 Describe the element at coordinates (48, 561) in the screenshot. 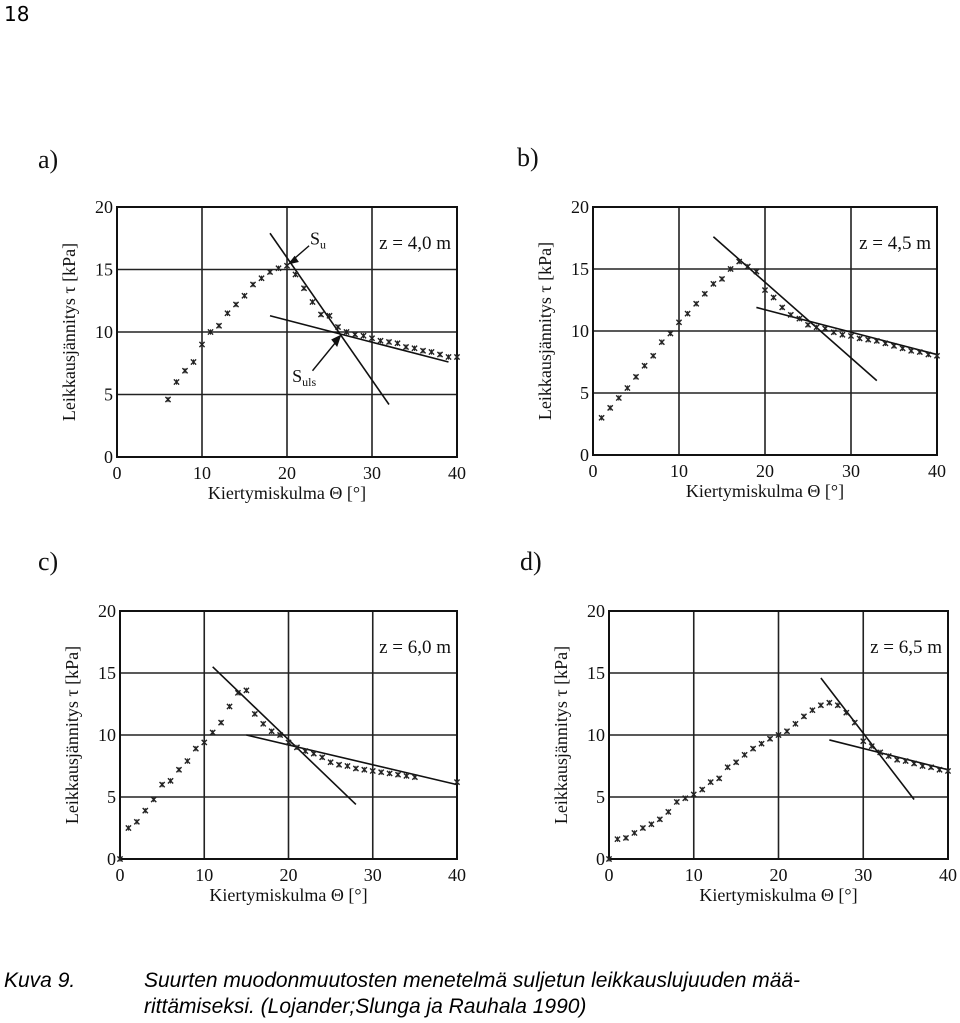

I see `panel-label: c)` at that location.